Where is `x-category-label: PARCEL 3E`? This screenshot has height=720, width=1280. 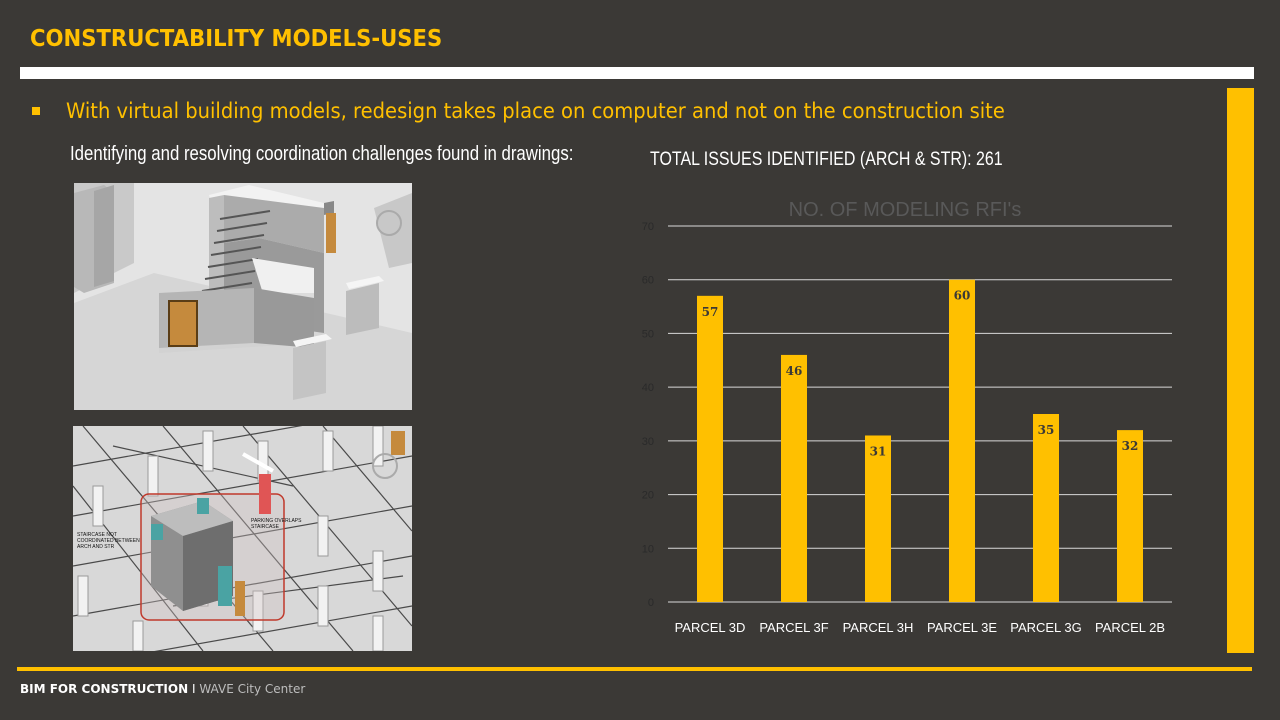
x-category-label: PARCEL 3E is located at coordinates (962, 627).